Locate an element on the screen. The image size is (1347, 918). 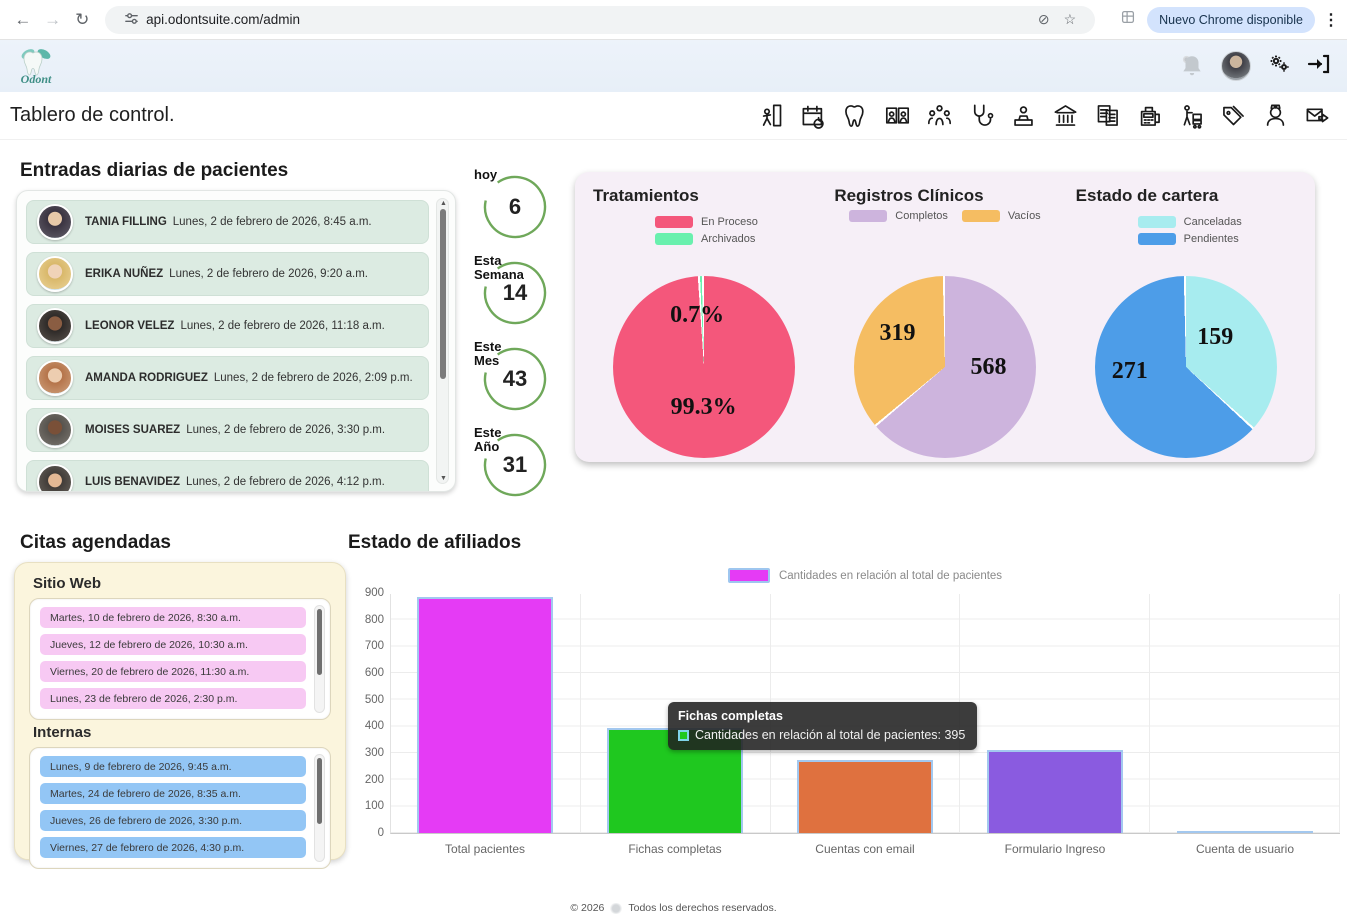
extension-icon is located at coordinates (1128, 19).